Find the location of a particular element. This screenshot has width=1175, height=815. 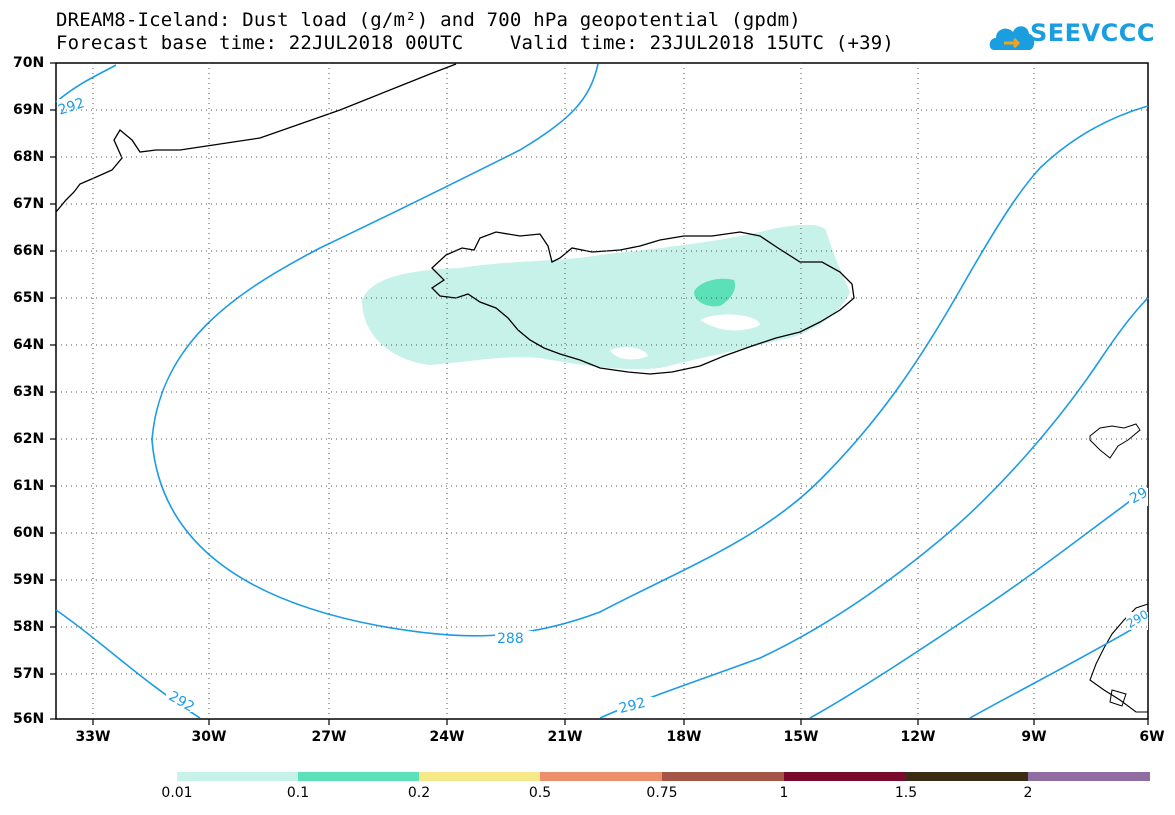

colorbar is located at coordinates (663, 776).